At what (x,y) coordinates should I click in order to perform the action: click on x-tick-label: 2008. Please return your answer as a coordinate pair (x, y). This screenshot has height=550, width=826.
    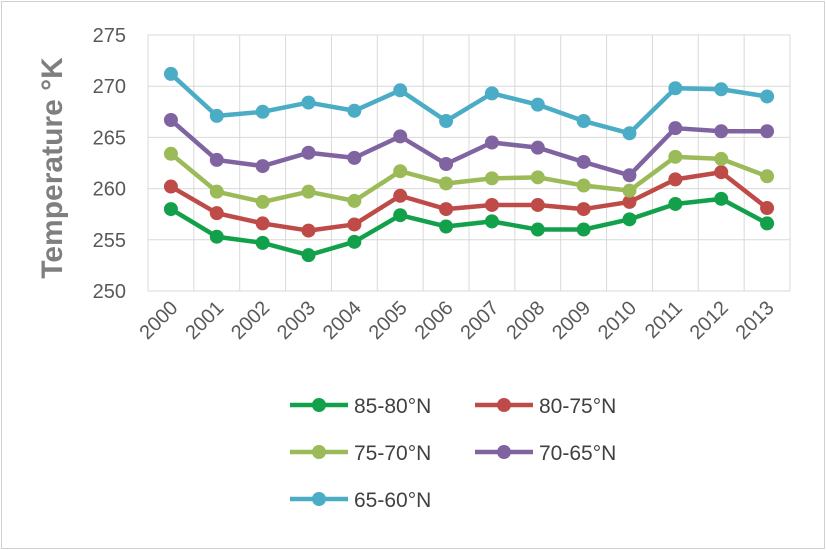
    Looking at the image, I should click on (525, 320).